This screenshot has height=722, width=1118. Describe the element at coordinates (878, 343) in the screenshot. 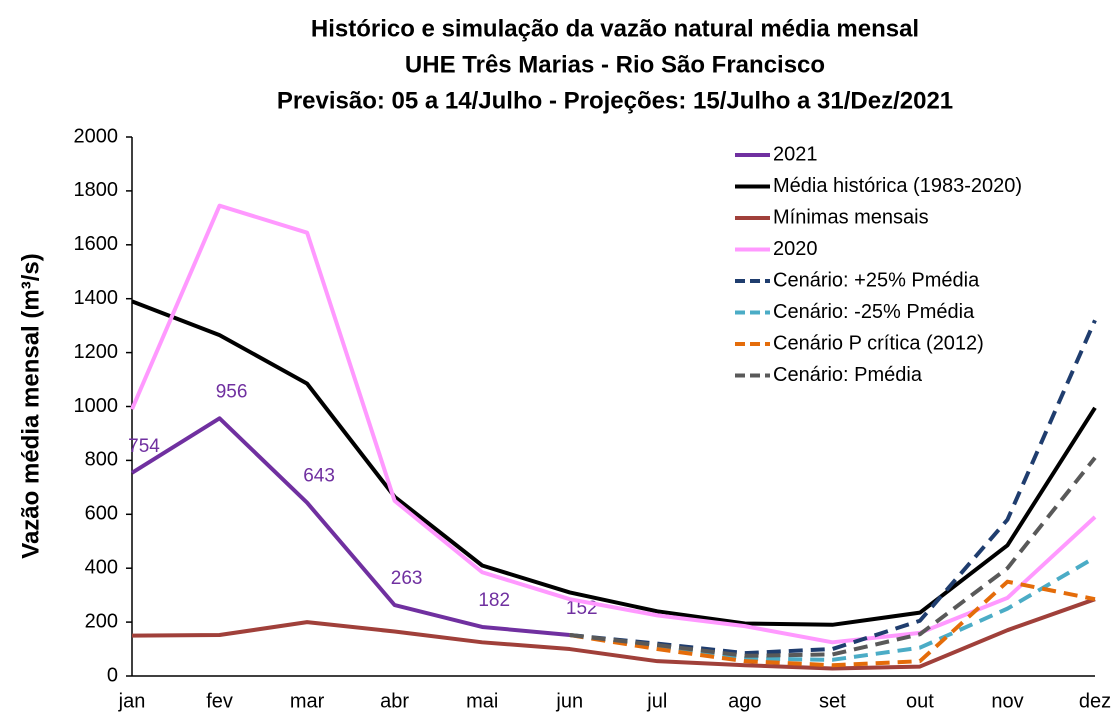

I see `legend-label: Cenário P crítica (2012)` at that location.